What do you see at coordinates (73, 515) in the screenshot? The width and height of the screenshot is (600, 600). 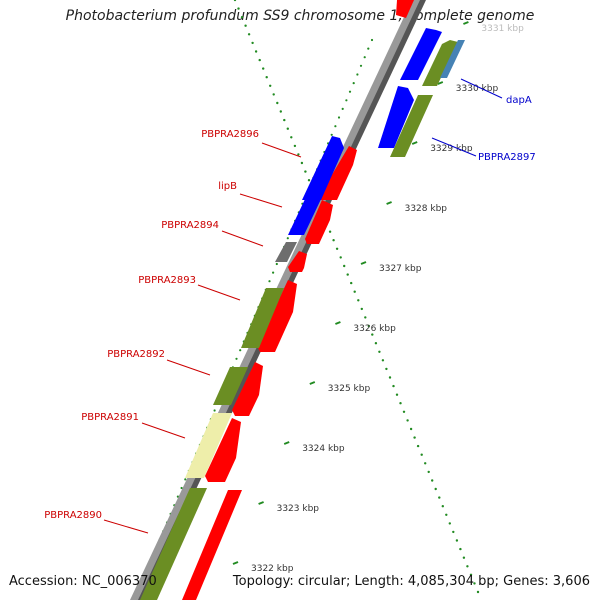 I see `gene-label: PBPRA2890` at bounding box center [73, 515].